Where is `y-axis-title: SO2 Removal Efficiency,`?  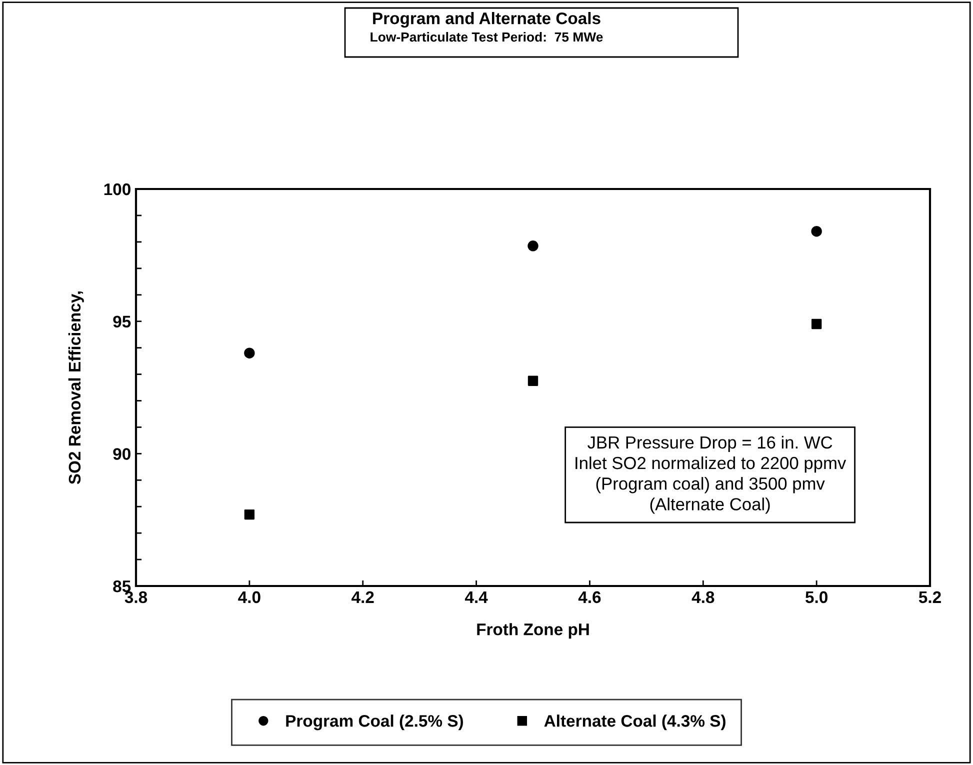
y-axis-title: SO2 Removal Efficiency, is located at coordinates (76, 388).